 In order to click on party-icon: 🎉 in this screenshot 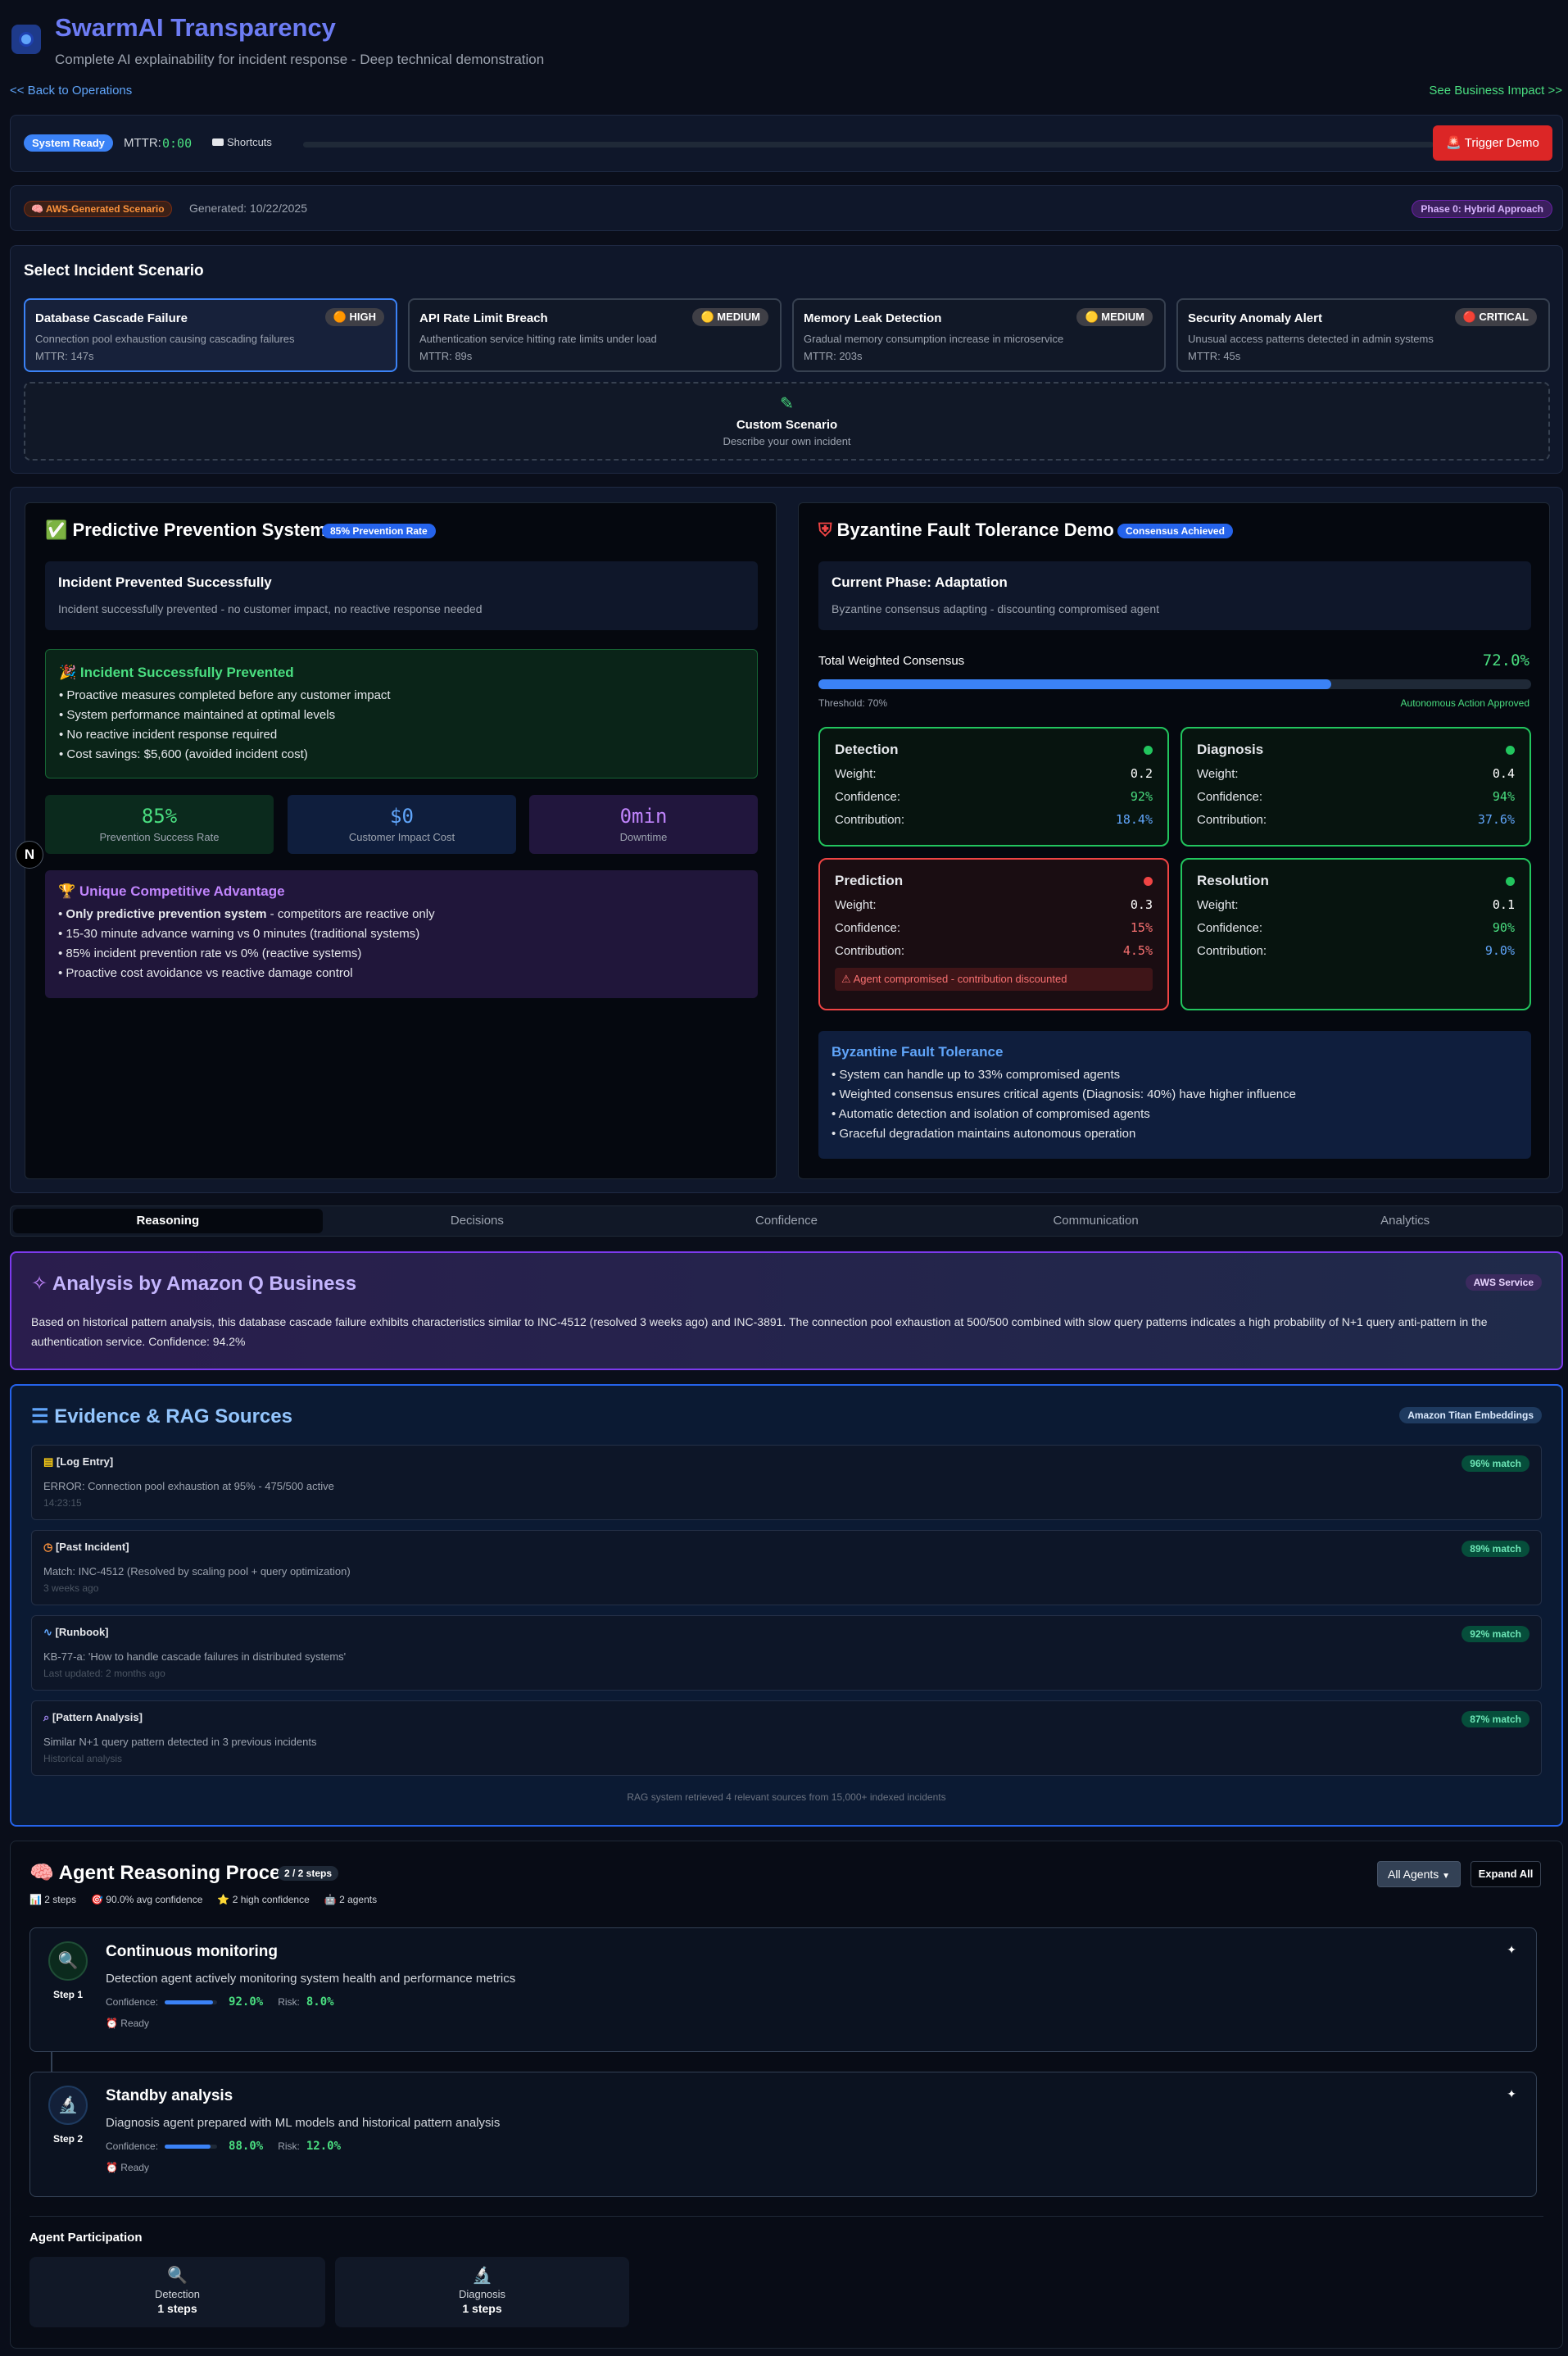, I will do `click(68, 673)`.